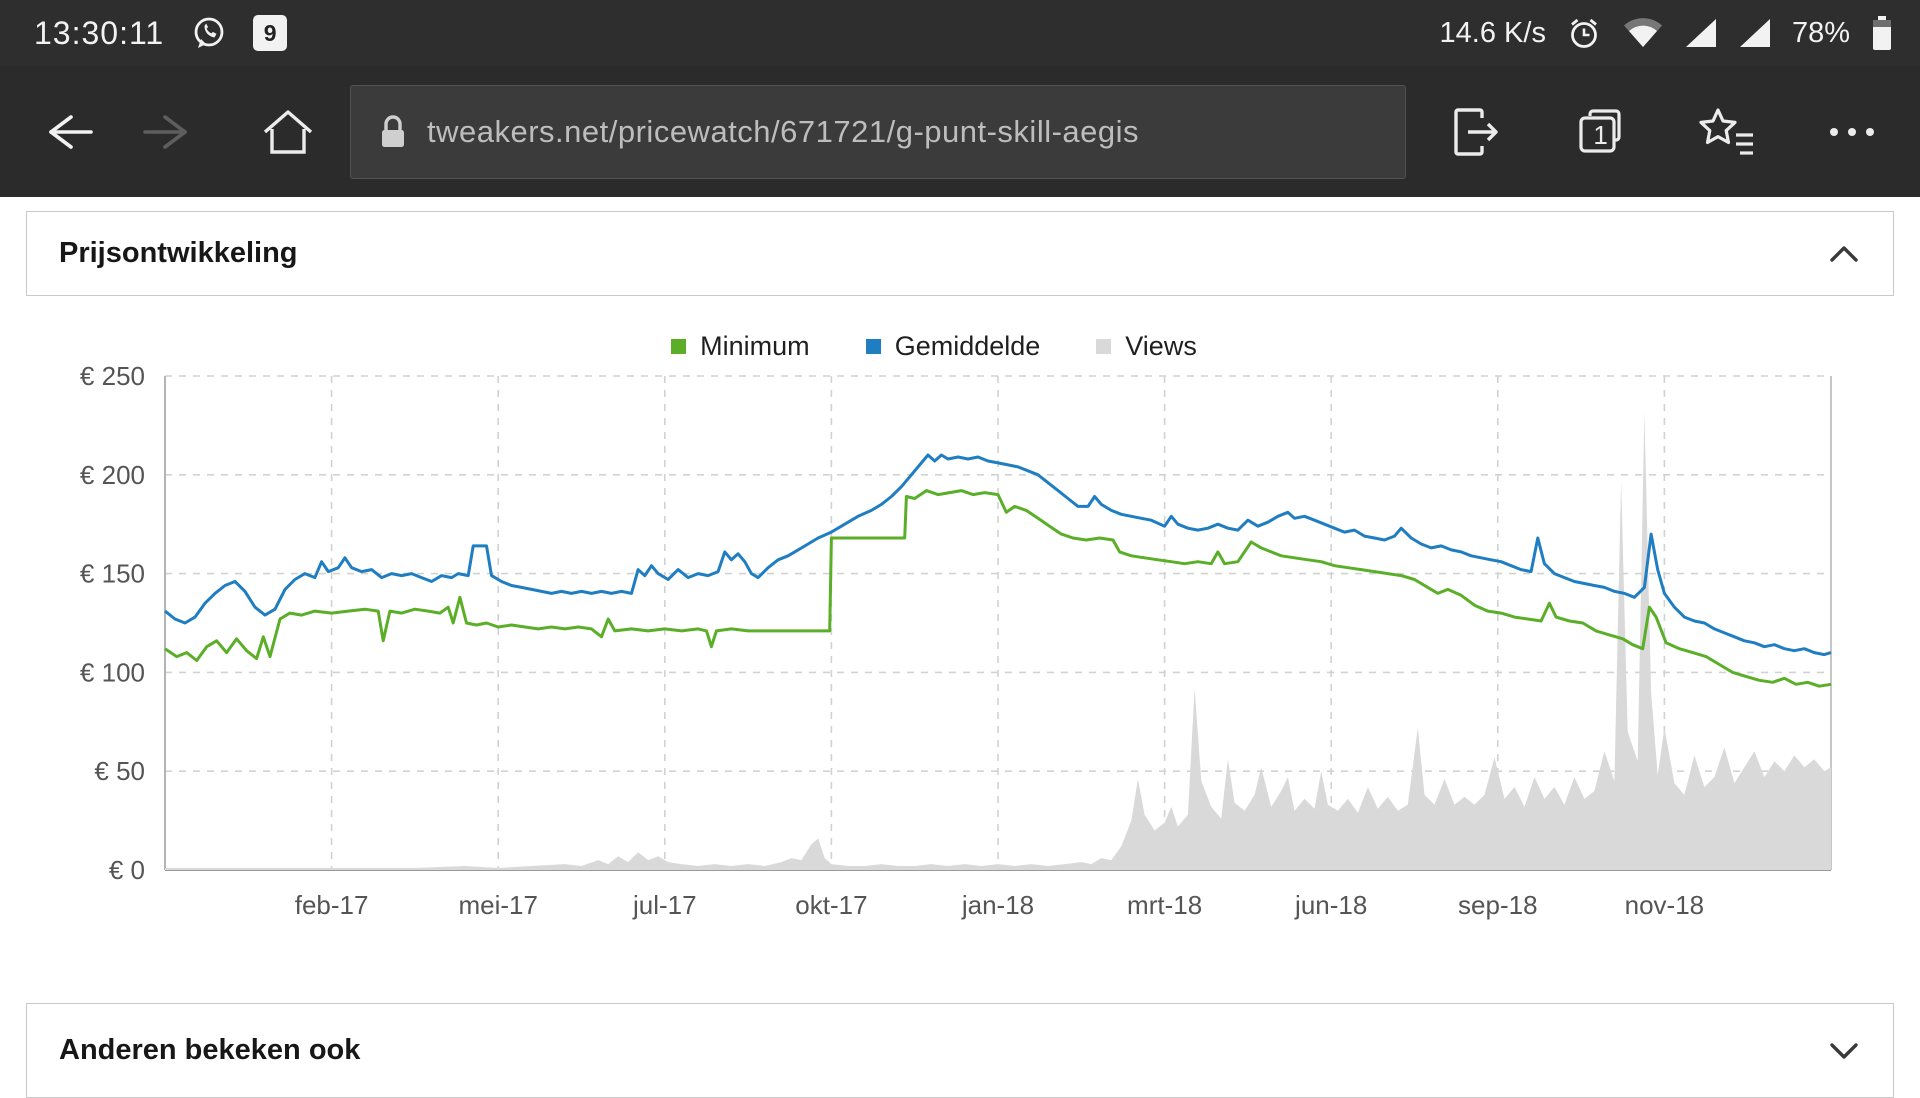 The height and width of the screenshot is (1098, 1920). I want to click on chevron-down-icon, so click(1844, 1051).